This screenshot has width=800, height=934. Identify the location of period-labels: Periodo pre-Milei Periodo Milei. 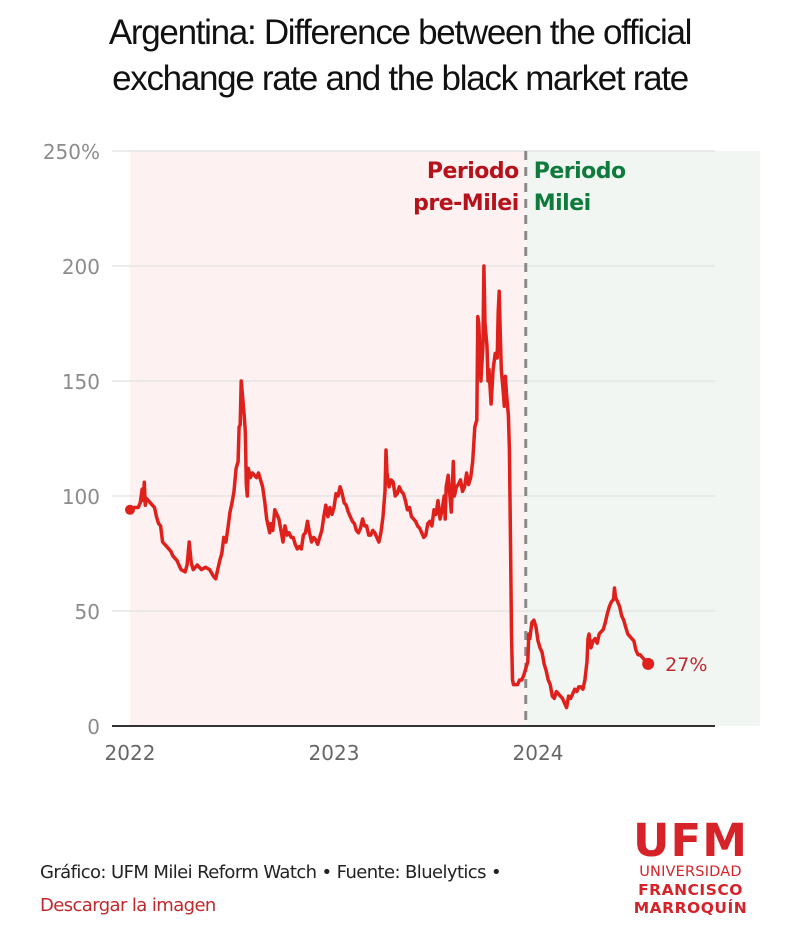
(519, 187).